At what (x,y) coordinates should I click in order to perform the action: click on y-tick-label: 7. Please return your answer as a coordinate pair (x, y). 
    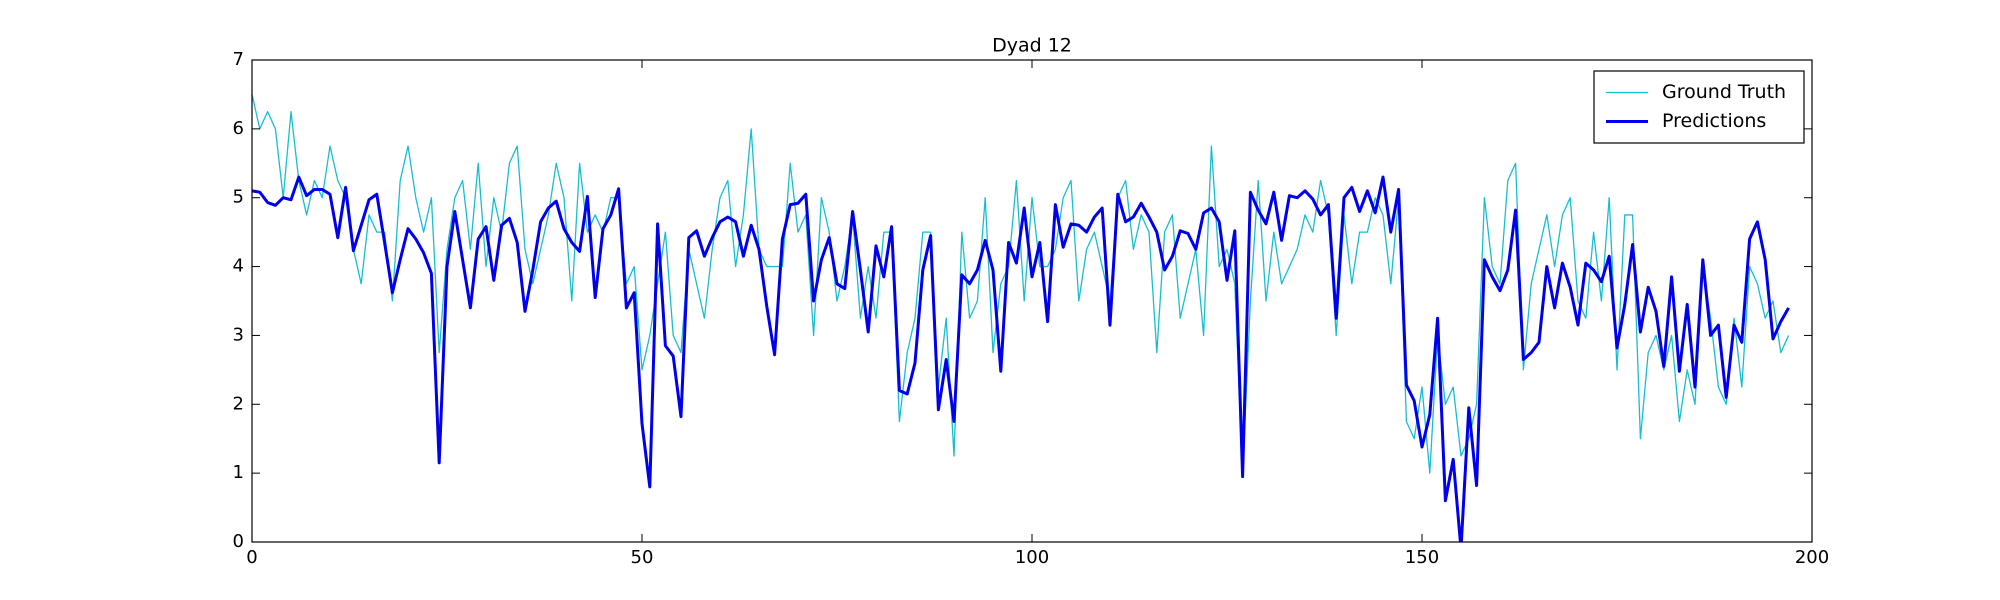
    Looking at the image, I should click on (238, 59).